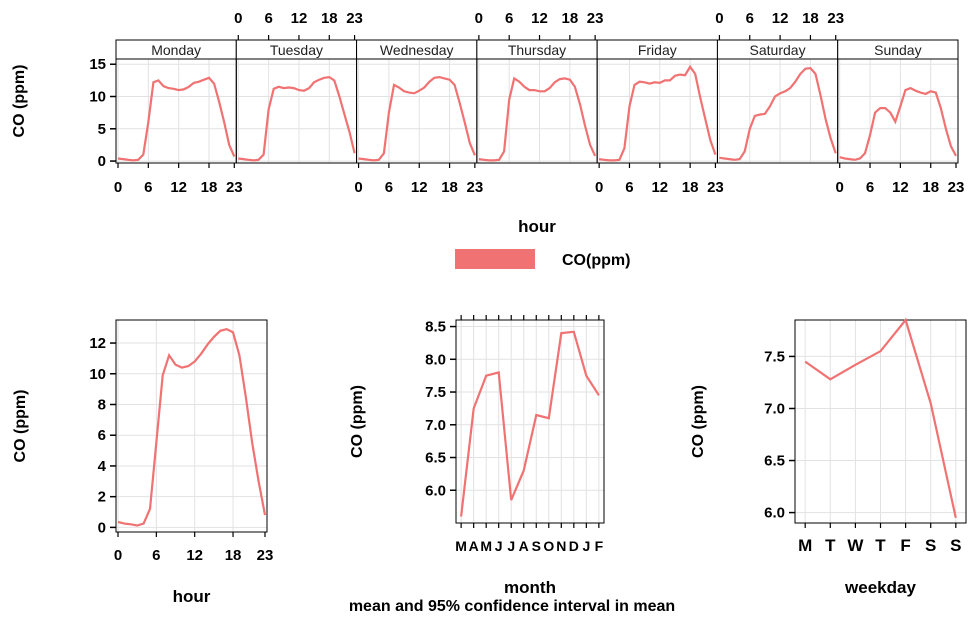  Describe the element at coordinates (778, 50) in the screenshot. I see `strip-label: Saturday` at that location.